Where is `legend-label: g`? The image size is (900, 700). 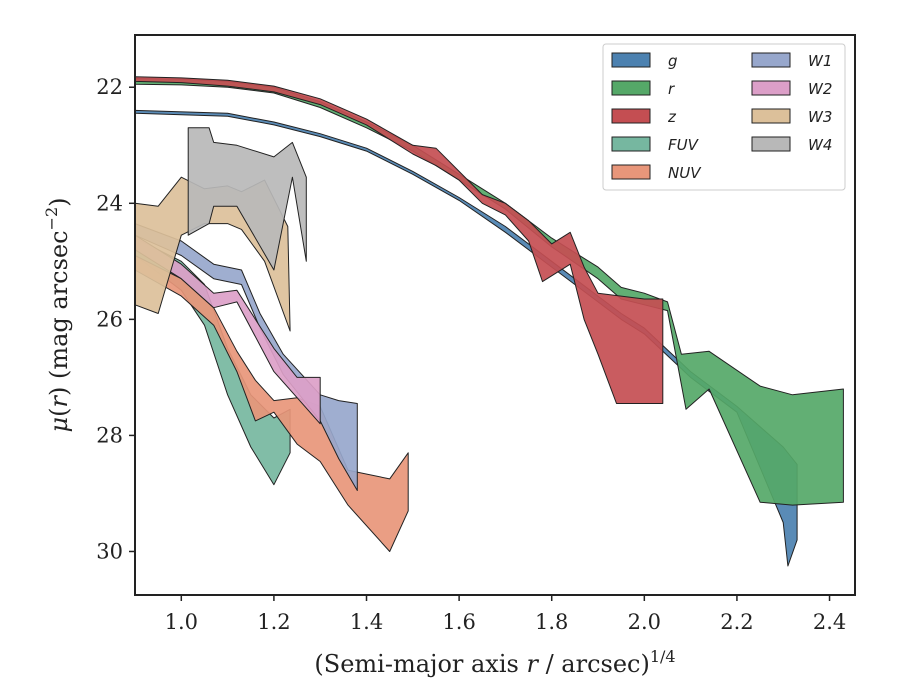
legend-label: g is located at coordinates (673, 61).